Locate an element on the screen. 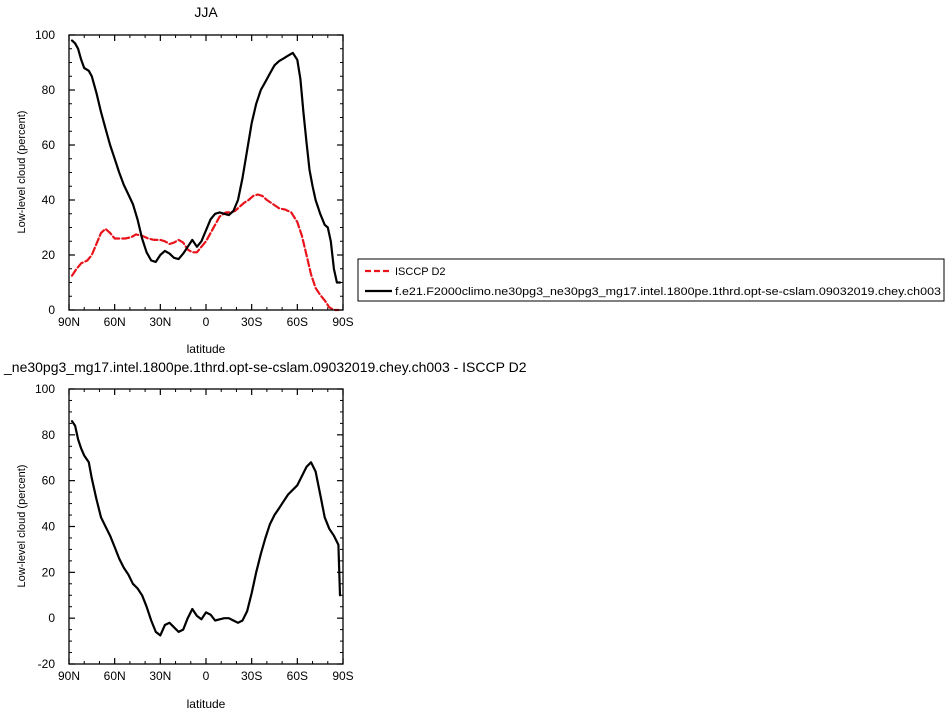 The width and height of the screenshot is (952, 714). bottom-y-axis-label: Low-level cloud (percent) is located at coordinates (22, 526).